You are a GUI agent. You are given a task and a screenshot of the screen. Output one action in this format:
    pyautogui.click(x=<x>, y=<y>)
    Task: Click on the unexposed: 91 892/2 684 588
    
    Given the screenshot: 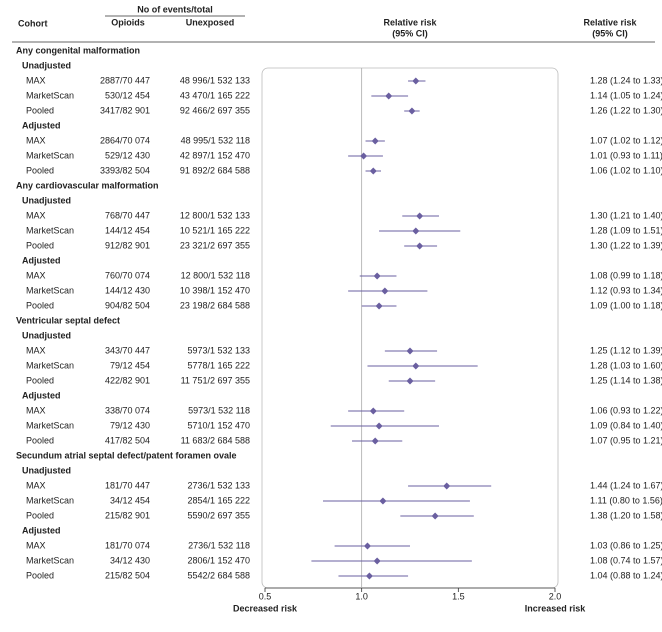 What is the action you would take?
    pyautogui.click(x=215, y=170)
    